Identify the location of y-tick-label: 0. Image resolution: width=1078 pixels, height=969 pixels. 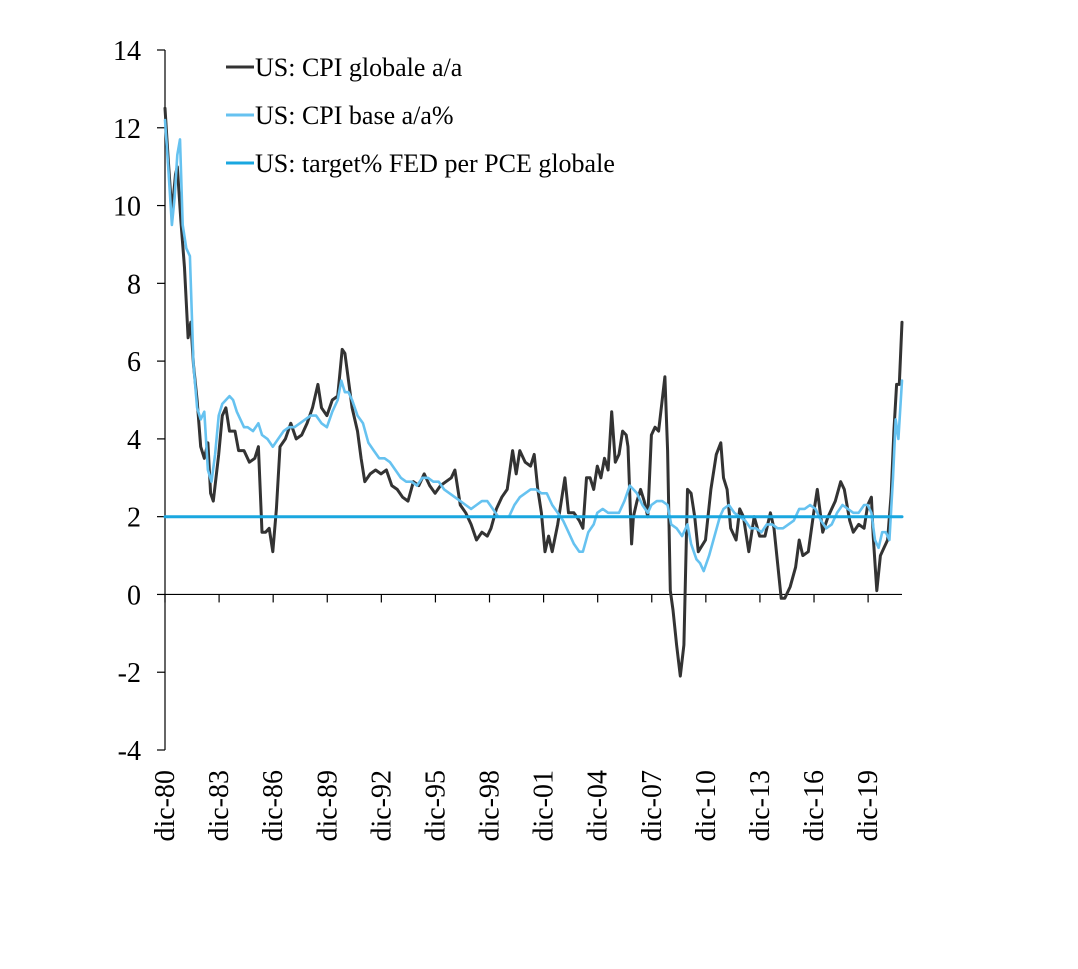
(134, 595).